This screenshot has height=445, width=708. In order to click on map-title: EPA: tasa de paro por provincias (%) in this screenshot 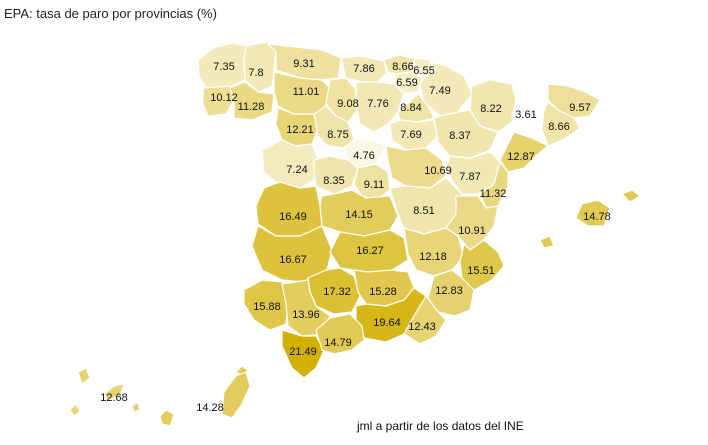, I will do `click(110, 13)`.